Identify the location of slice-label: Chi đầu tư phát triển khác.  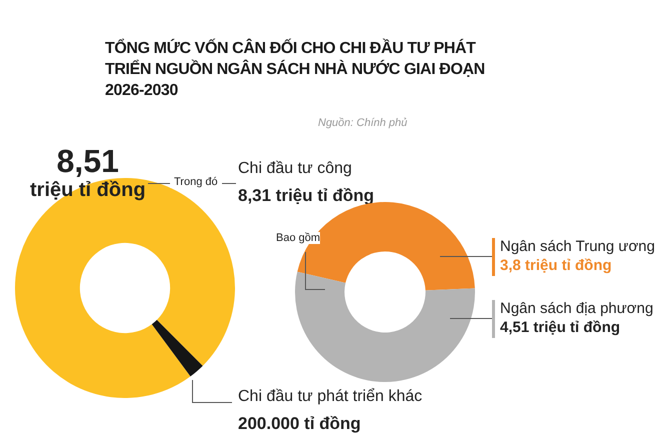
(330, 397).